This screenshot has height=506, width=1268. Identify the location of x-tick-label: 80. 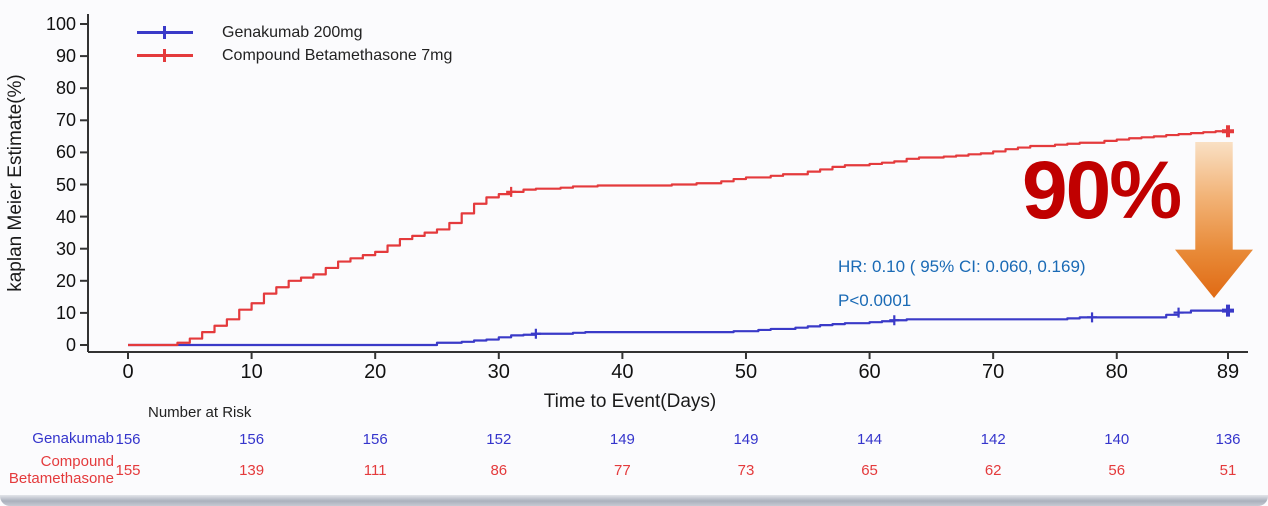
(1116, 372).